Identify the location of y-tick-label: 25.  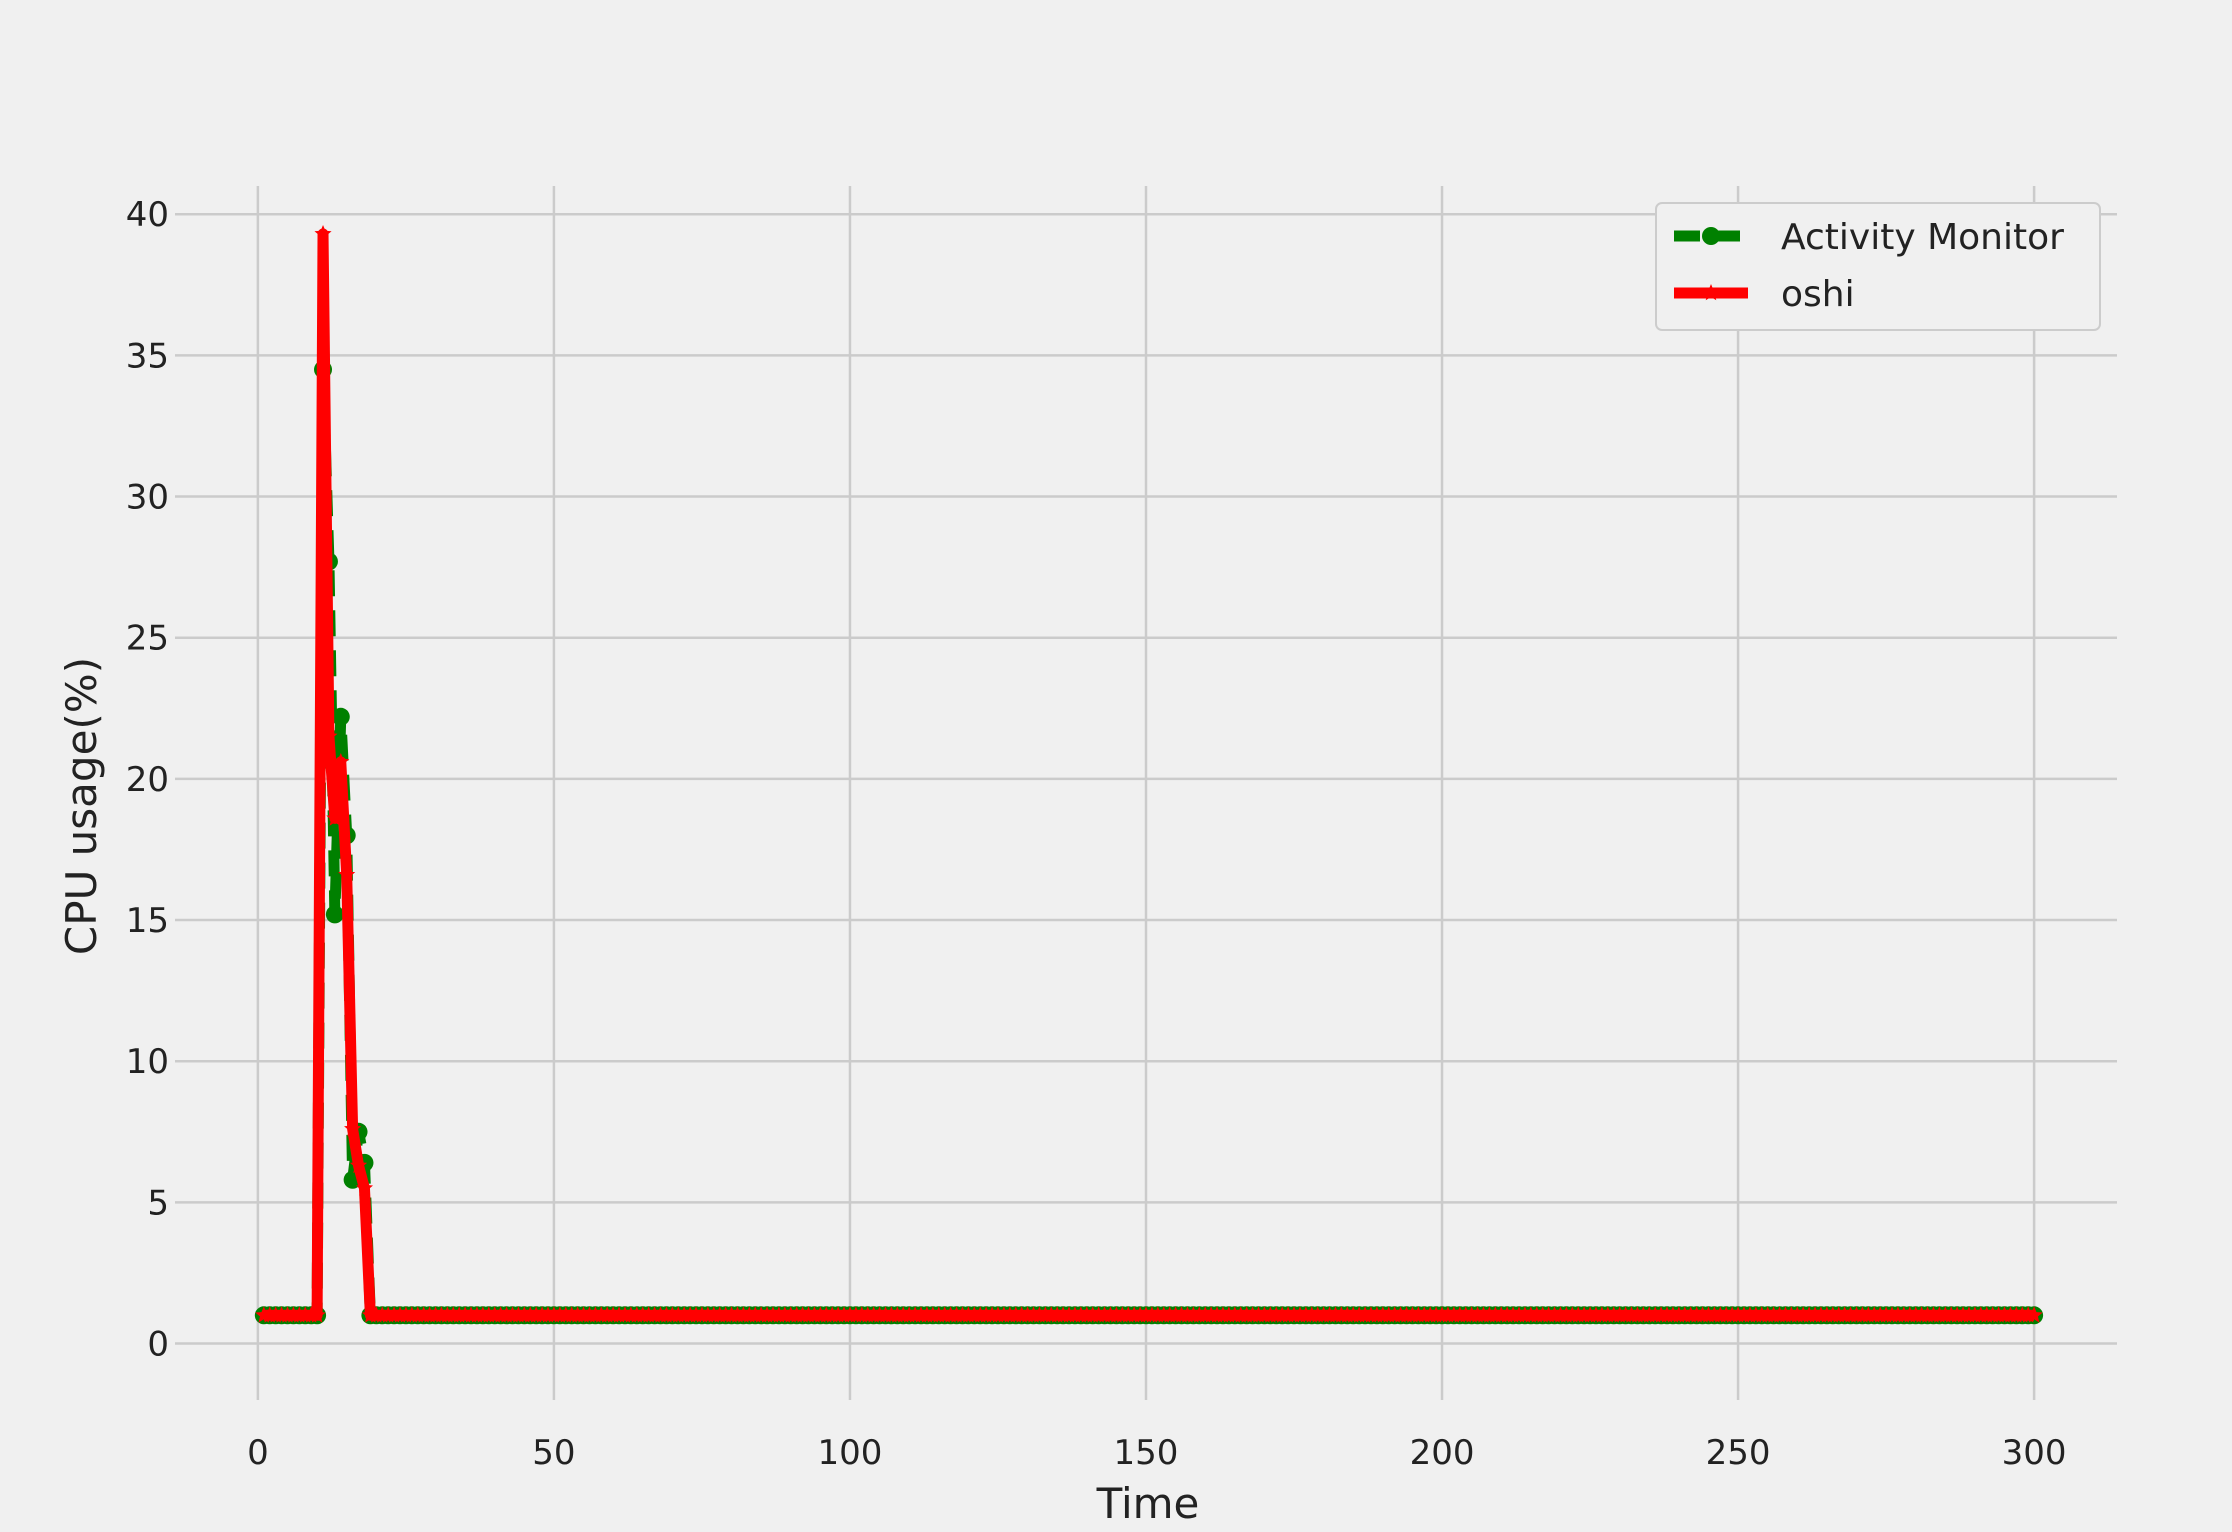
(147, 639).